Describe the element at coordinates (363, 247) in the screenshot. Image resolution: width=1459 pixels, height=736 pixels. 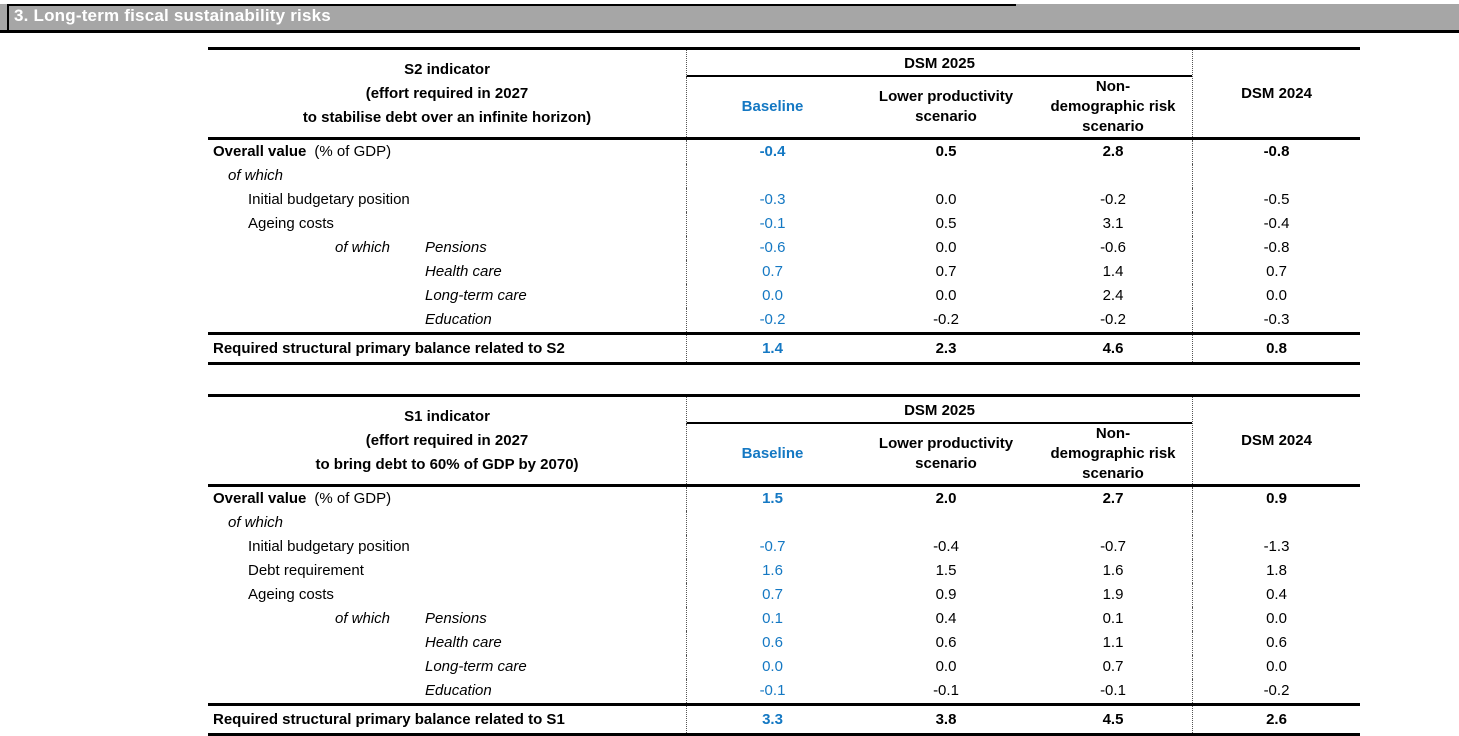
I see `of-which-prefix: of which` at that location.